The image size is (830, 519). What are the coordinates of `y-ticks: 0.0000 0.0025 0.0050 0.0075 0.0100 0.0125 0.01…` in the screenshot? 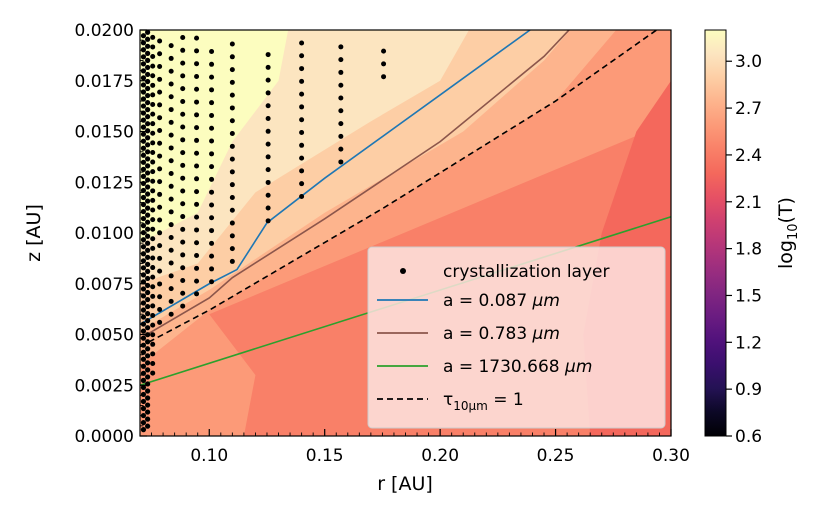 It's located at (111, 234).